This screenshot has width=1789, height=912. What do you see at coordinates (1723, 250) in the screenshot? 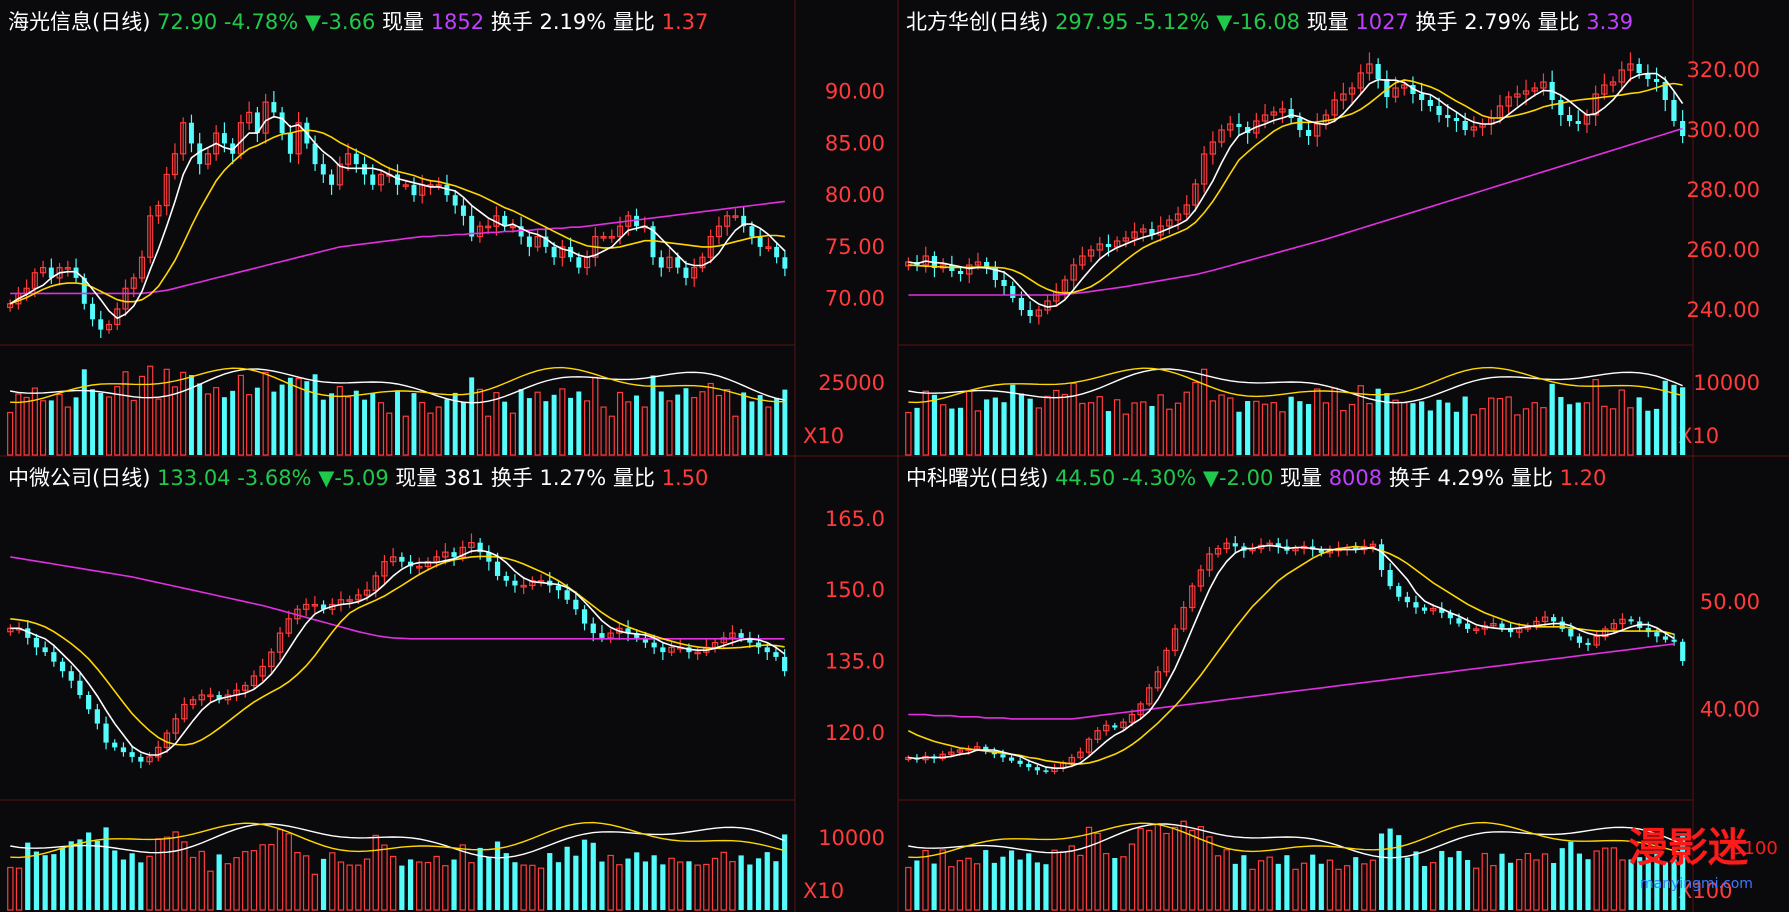
I see `price-tick-label: 260.00` at bounding box center [1723, 250].